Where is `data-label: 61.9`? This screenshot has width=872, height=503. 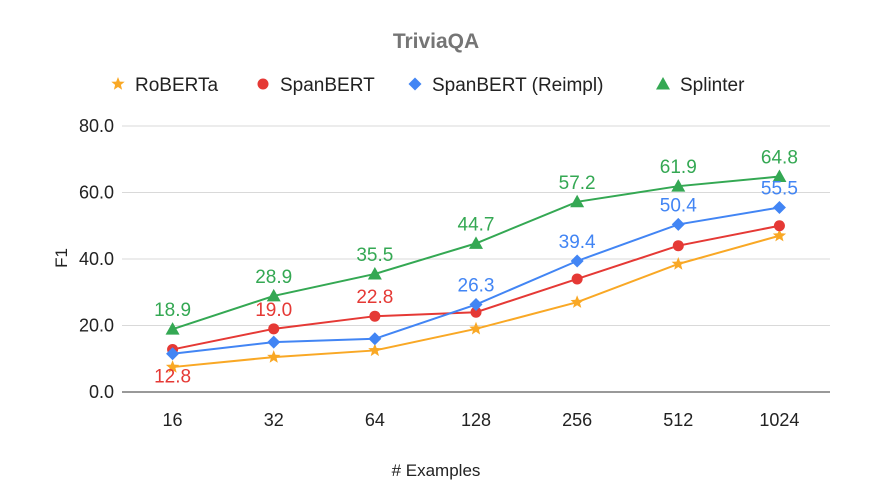 data-label: 61.9 is located at coordinates (678, 167).